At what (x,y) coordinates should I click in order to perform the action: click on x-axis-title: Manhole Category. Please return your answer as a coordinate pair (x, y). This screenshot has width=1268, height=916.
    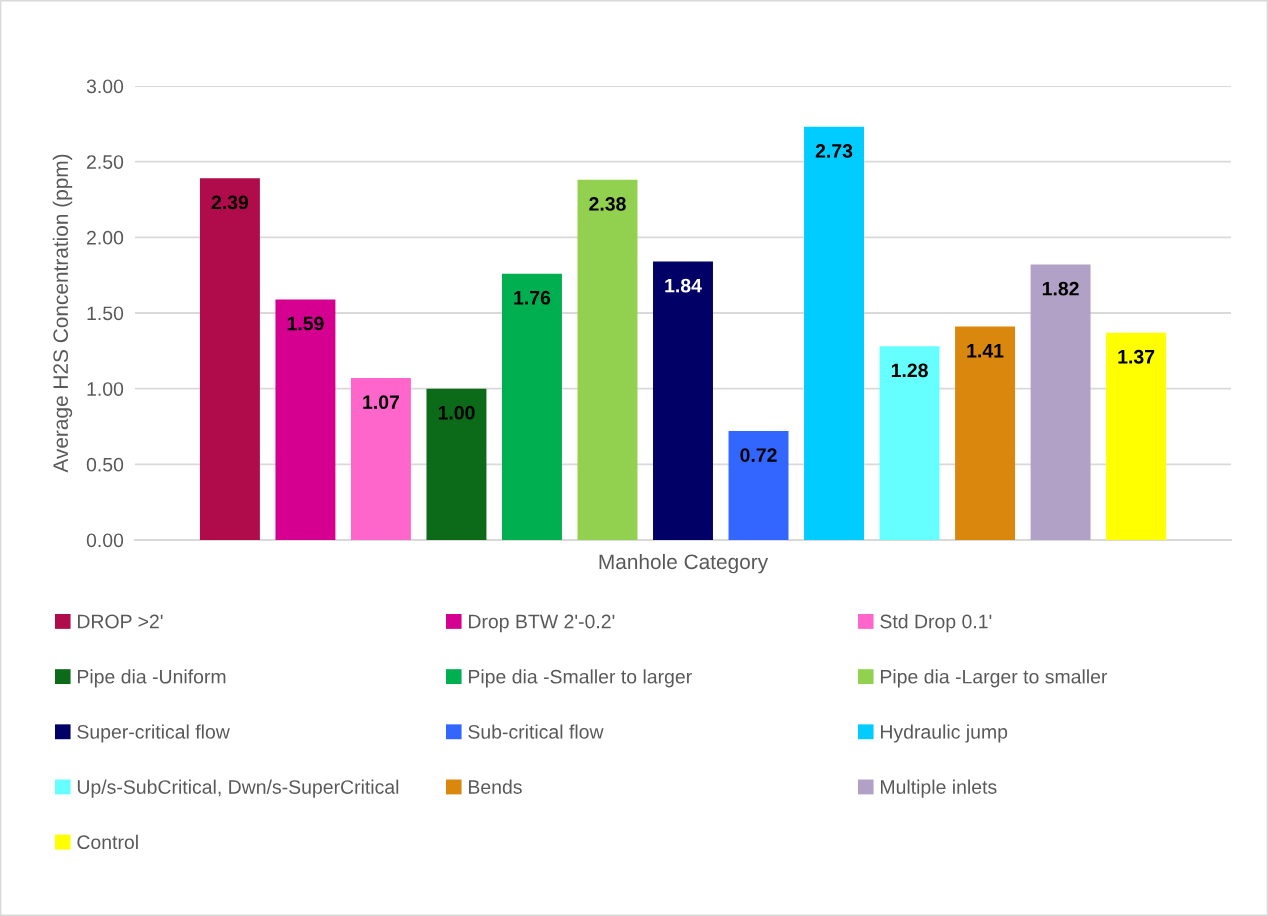
    Looking at the image, I should click on (684, 563).